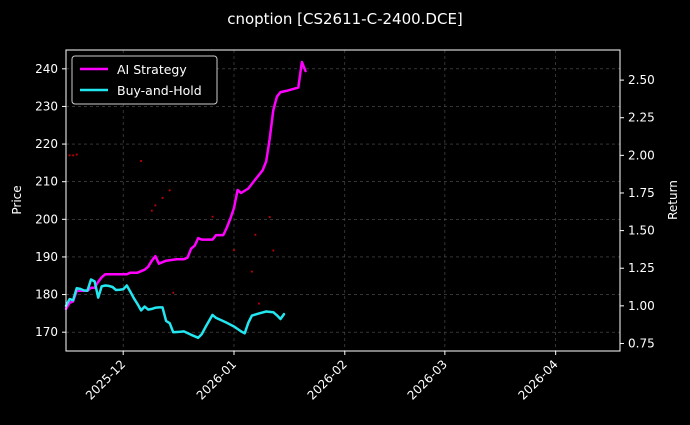 The width and height of the screenshot is (690, 425). What do you see at coordinates (171, 229) in the screenshot?
I see `red-markers` at bounding box center [171, 229].